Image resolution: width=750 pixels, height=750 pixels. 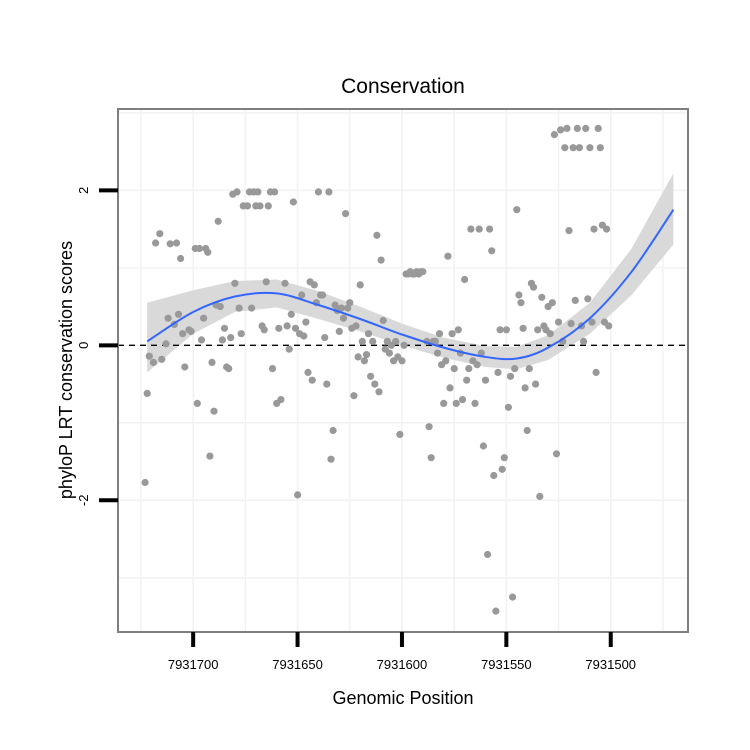 I want to click on x-tick-label: 7931500, so click(x=610, y=664).